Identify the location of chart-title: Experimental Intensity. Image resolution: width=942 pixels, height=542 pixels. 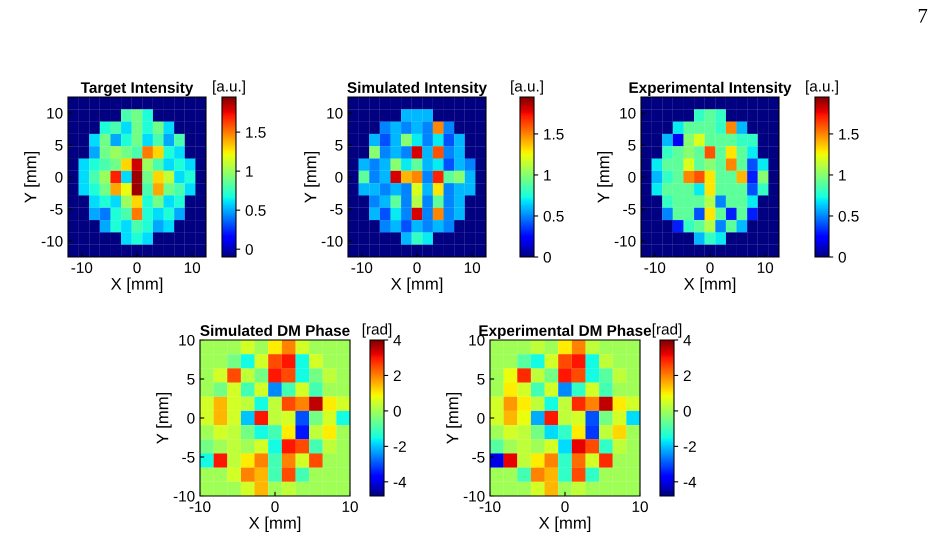
(711, 89).